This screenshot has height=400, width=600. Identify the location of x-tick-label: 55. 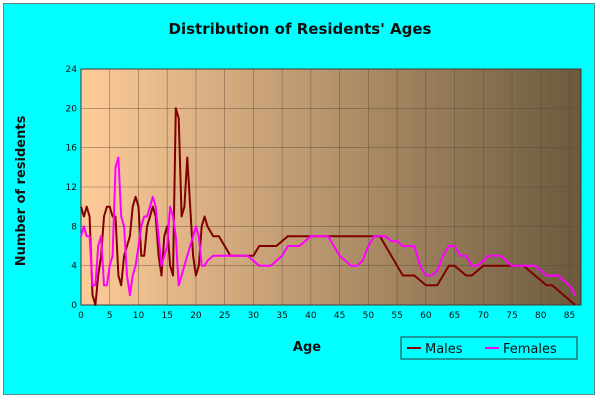
(396, 316).